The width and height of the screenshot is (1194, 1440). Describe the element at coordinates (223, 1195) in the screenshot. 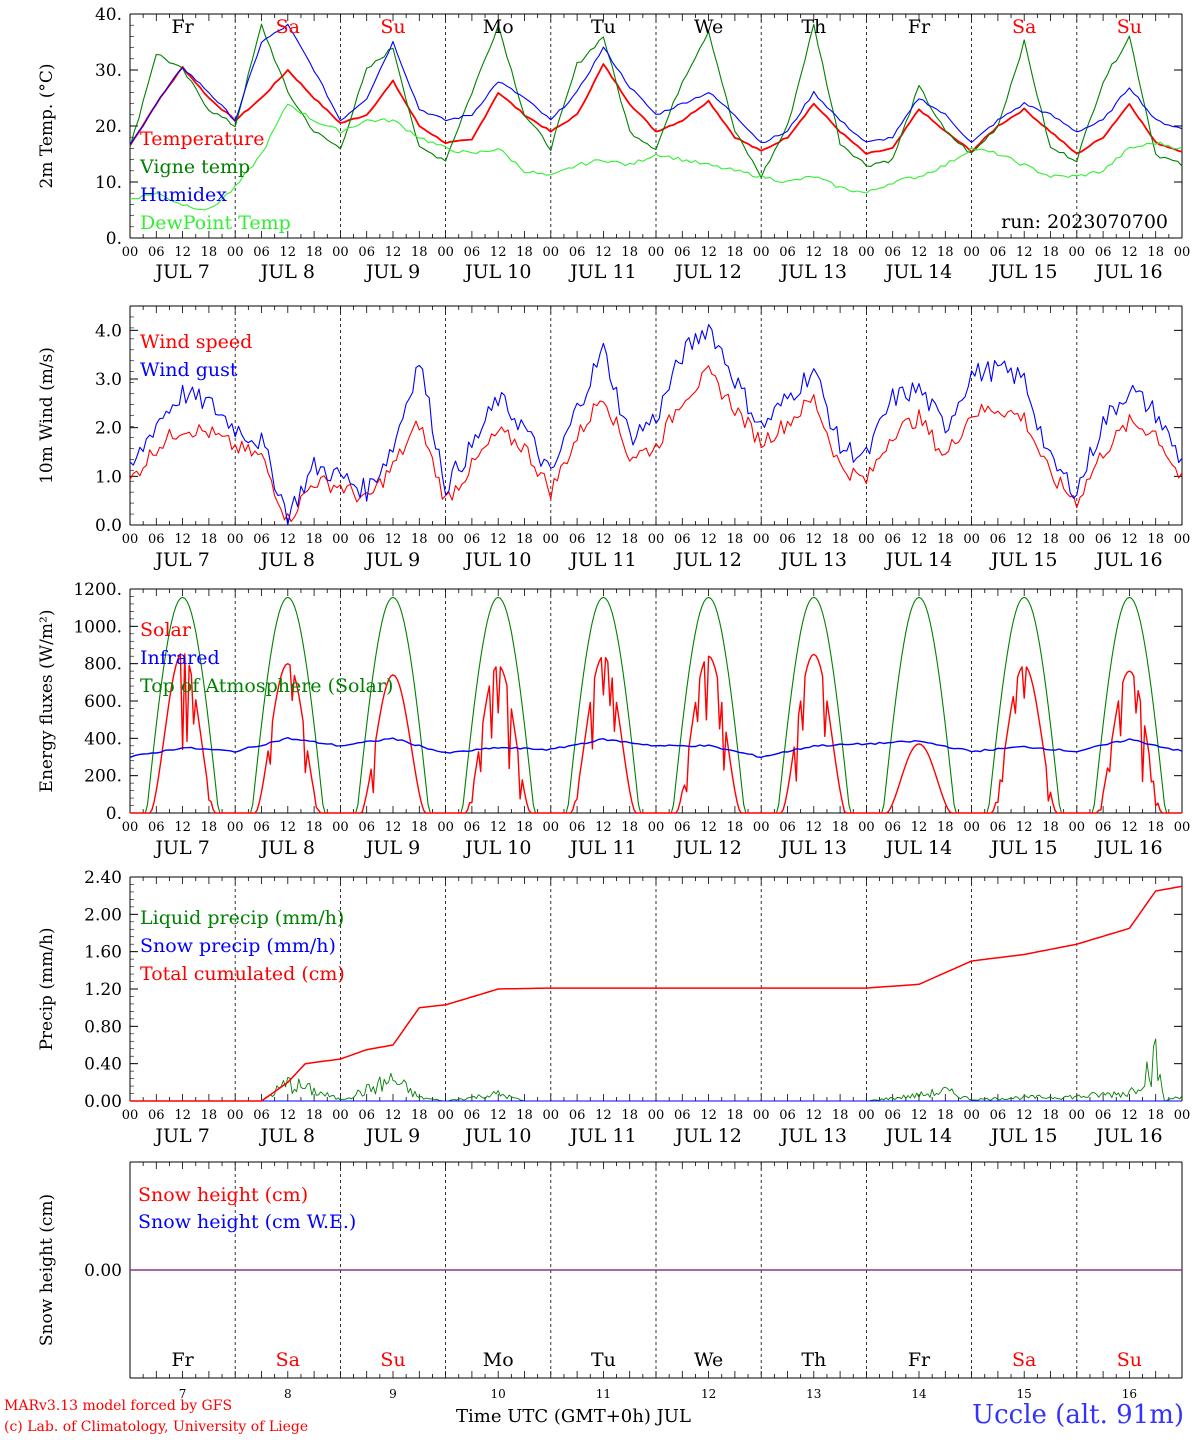

I see `legend-entry: Snow height (cm)` at that location.